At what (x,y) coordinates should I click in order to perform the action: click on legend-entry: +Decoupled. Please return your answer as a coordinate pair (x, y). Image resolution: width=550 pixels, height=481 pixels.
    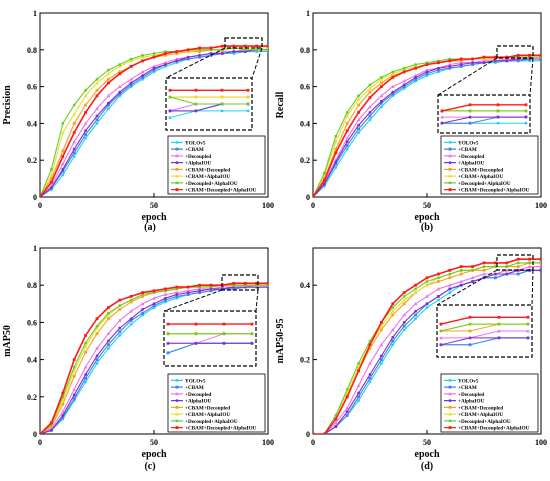
    Looking at the image, I should click on (471, 395).